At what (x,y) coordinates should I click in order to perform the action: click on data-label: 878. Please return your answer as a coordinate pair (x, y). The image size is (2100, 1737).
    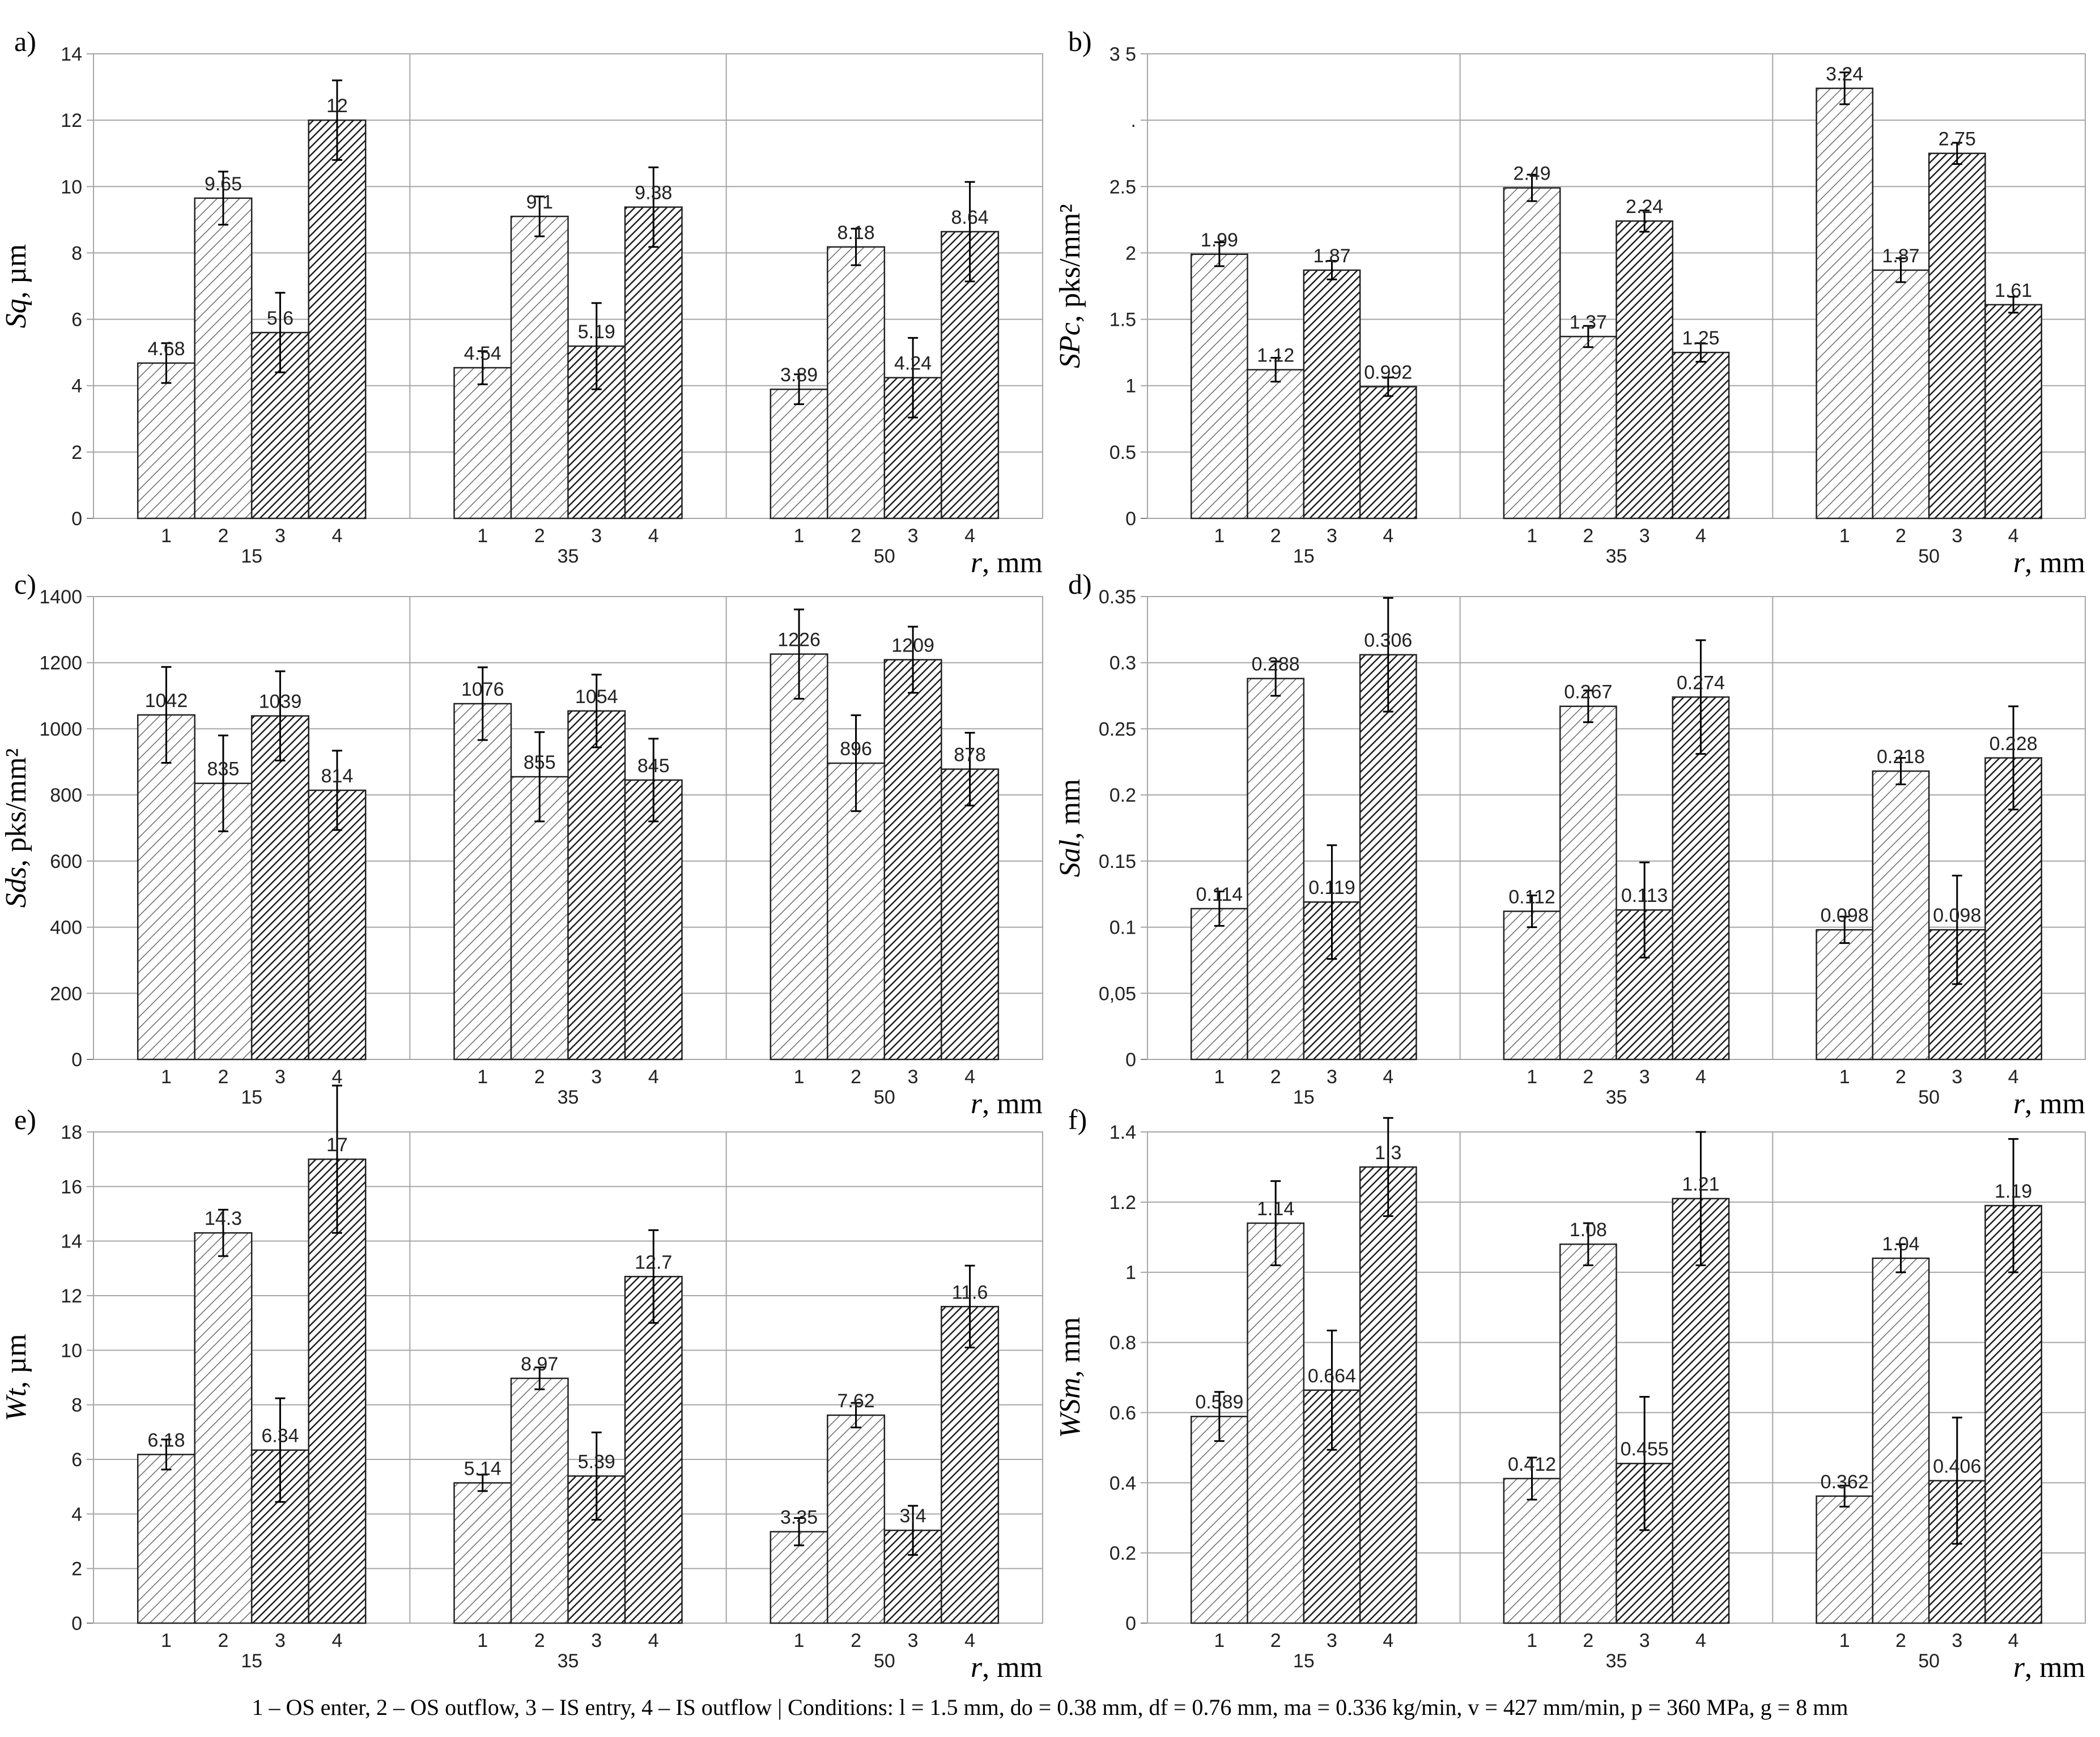
    Looking at the image, I should click on (970, 755).